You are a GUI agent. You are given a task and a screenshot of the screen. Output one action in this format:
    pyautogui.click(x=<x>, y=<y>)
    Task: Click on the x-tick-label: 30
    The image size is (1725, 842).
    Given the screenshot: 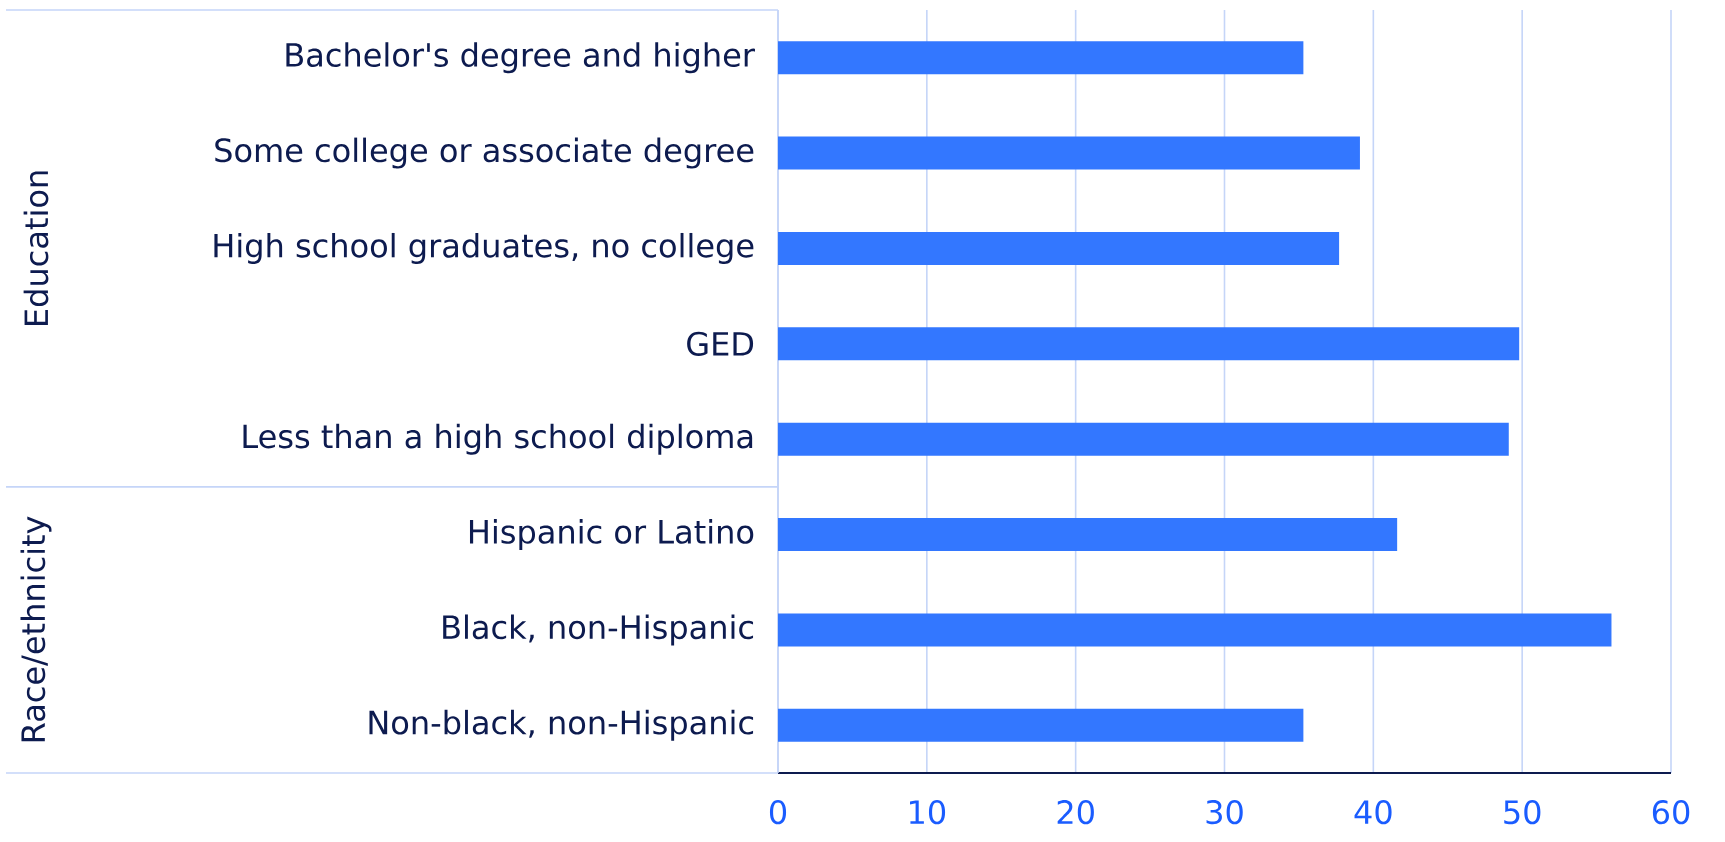 What is the action you would take?
    pyautogui.click(x=1224, y=812)
    